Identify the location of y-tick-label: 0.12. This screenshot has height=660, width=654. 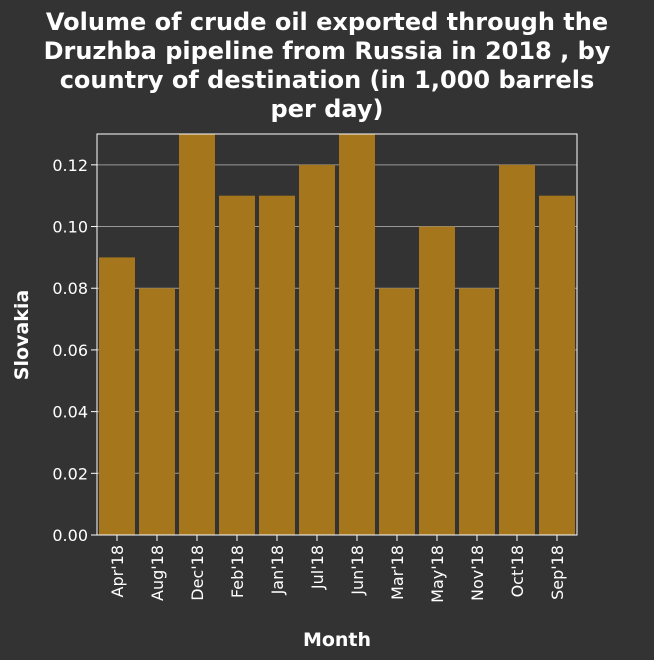
(70, 165).